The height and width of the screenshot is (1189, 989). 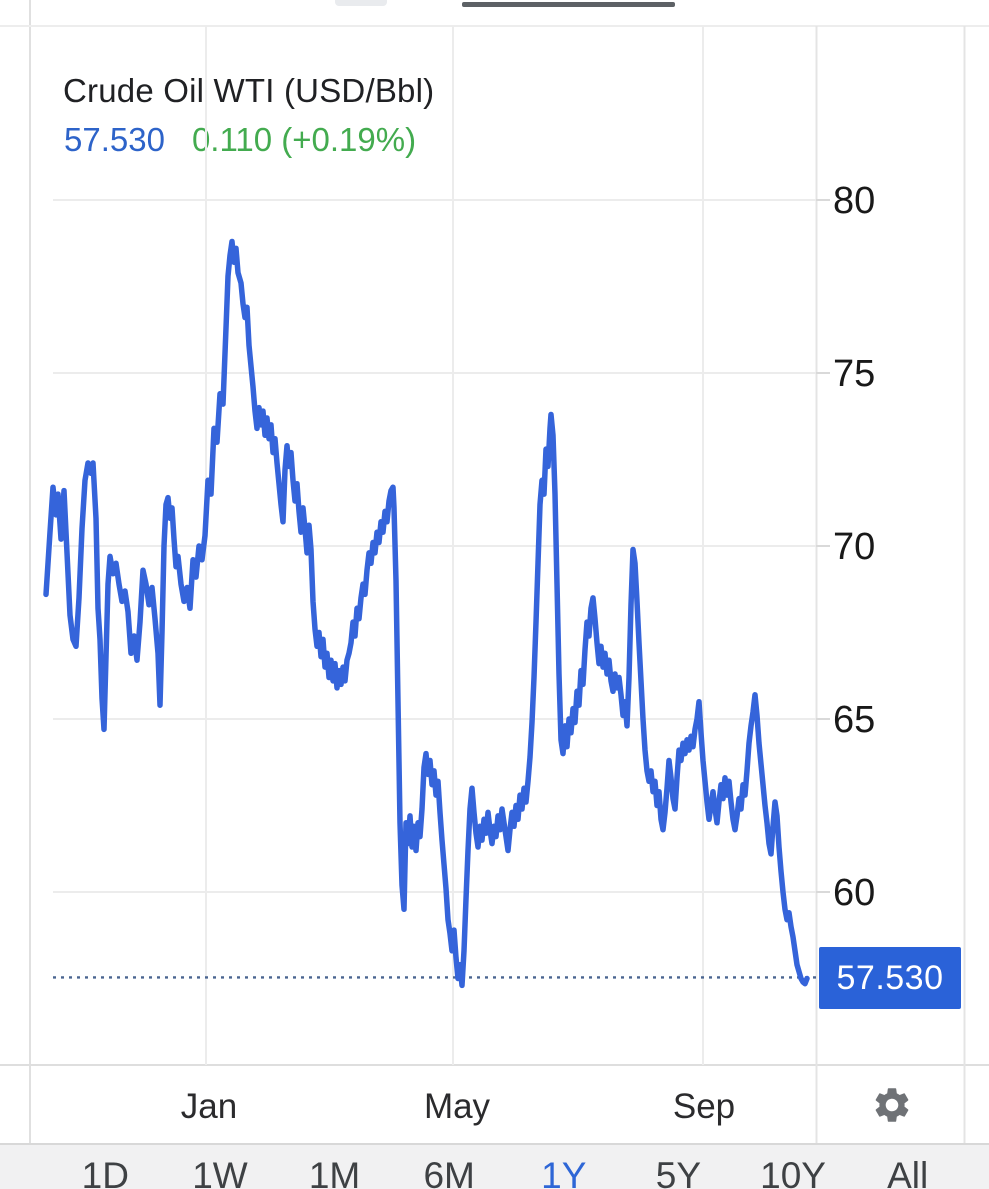 What do you see at coordinates (304, 139) in the screenshot?
I see `price-change: 0.110 (+0.19%)` at bounding box center [304, 139].